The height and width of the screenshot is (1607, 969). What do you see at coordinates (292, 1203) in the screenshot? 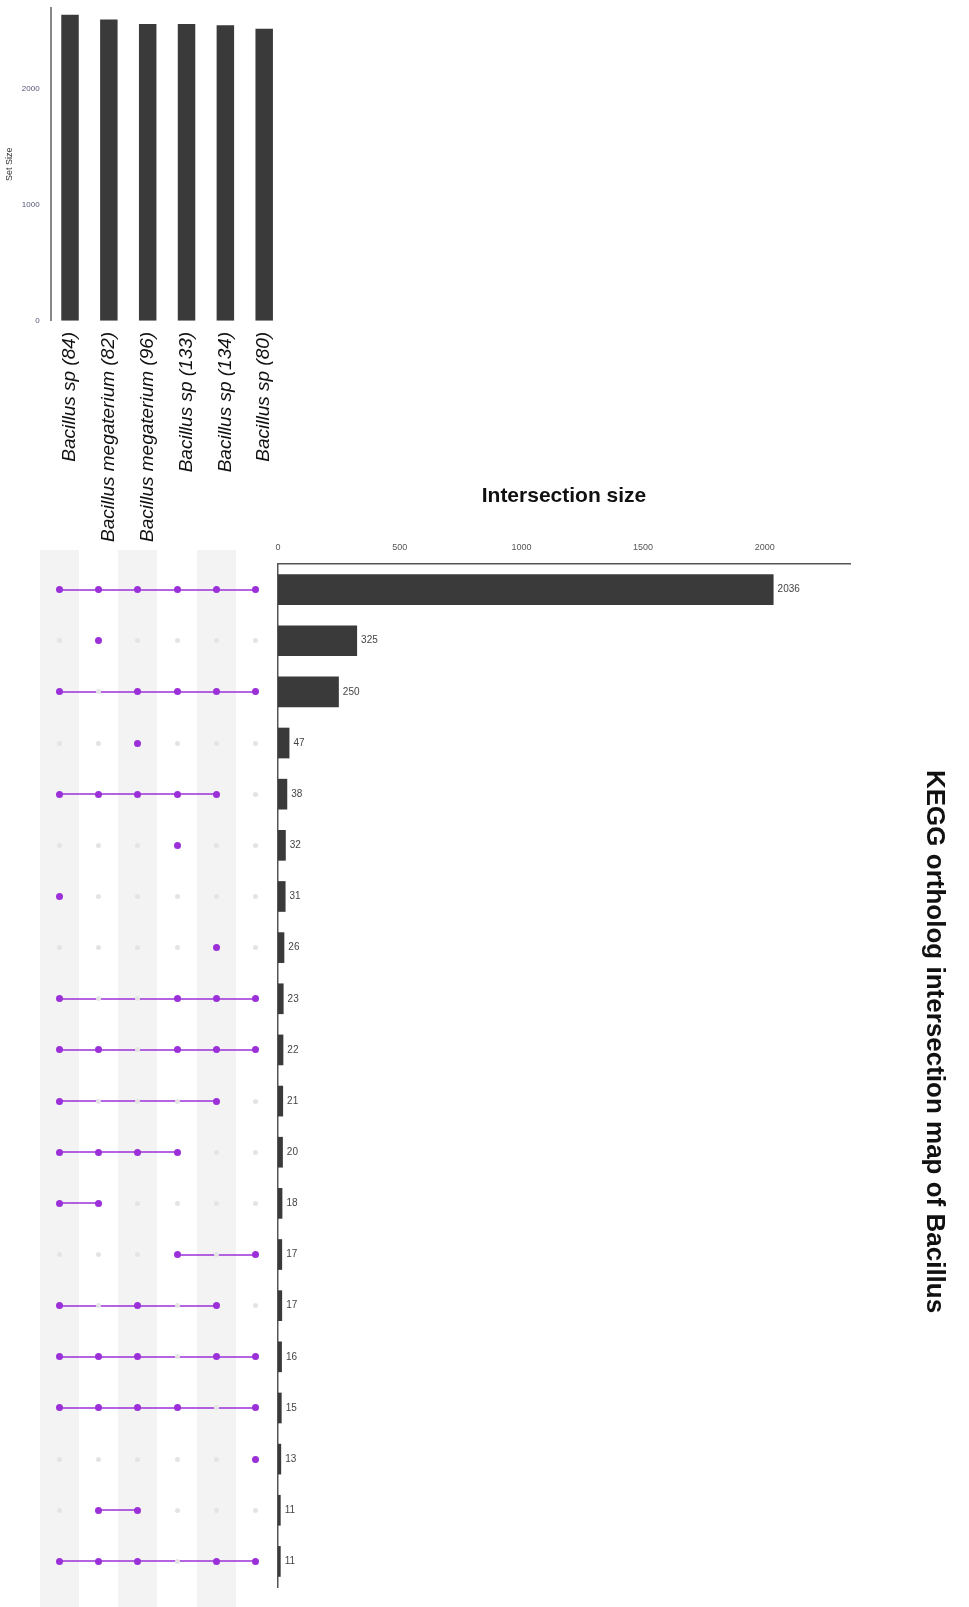
I see `data-label: 18` at bounding box center [292, 1203].